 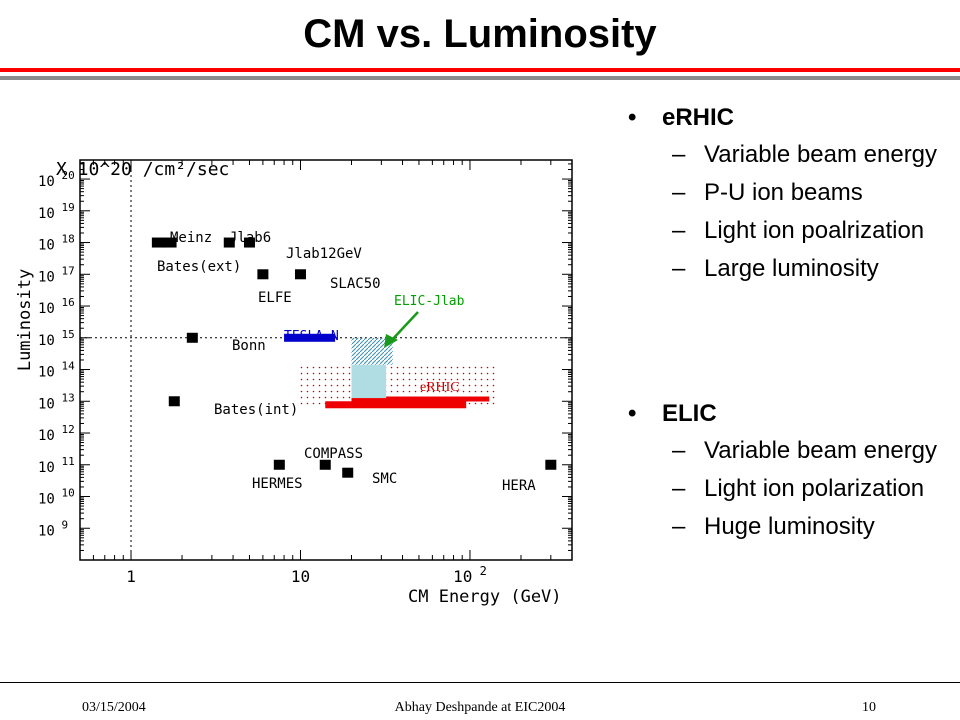 I want to click on elic-arrow-head, so click(x=391, y=341).